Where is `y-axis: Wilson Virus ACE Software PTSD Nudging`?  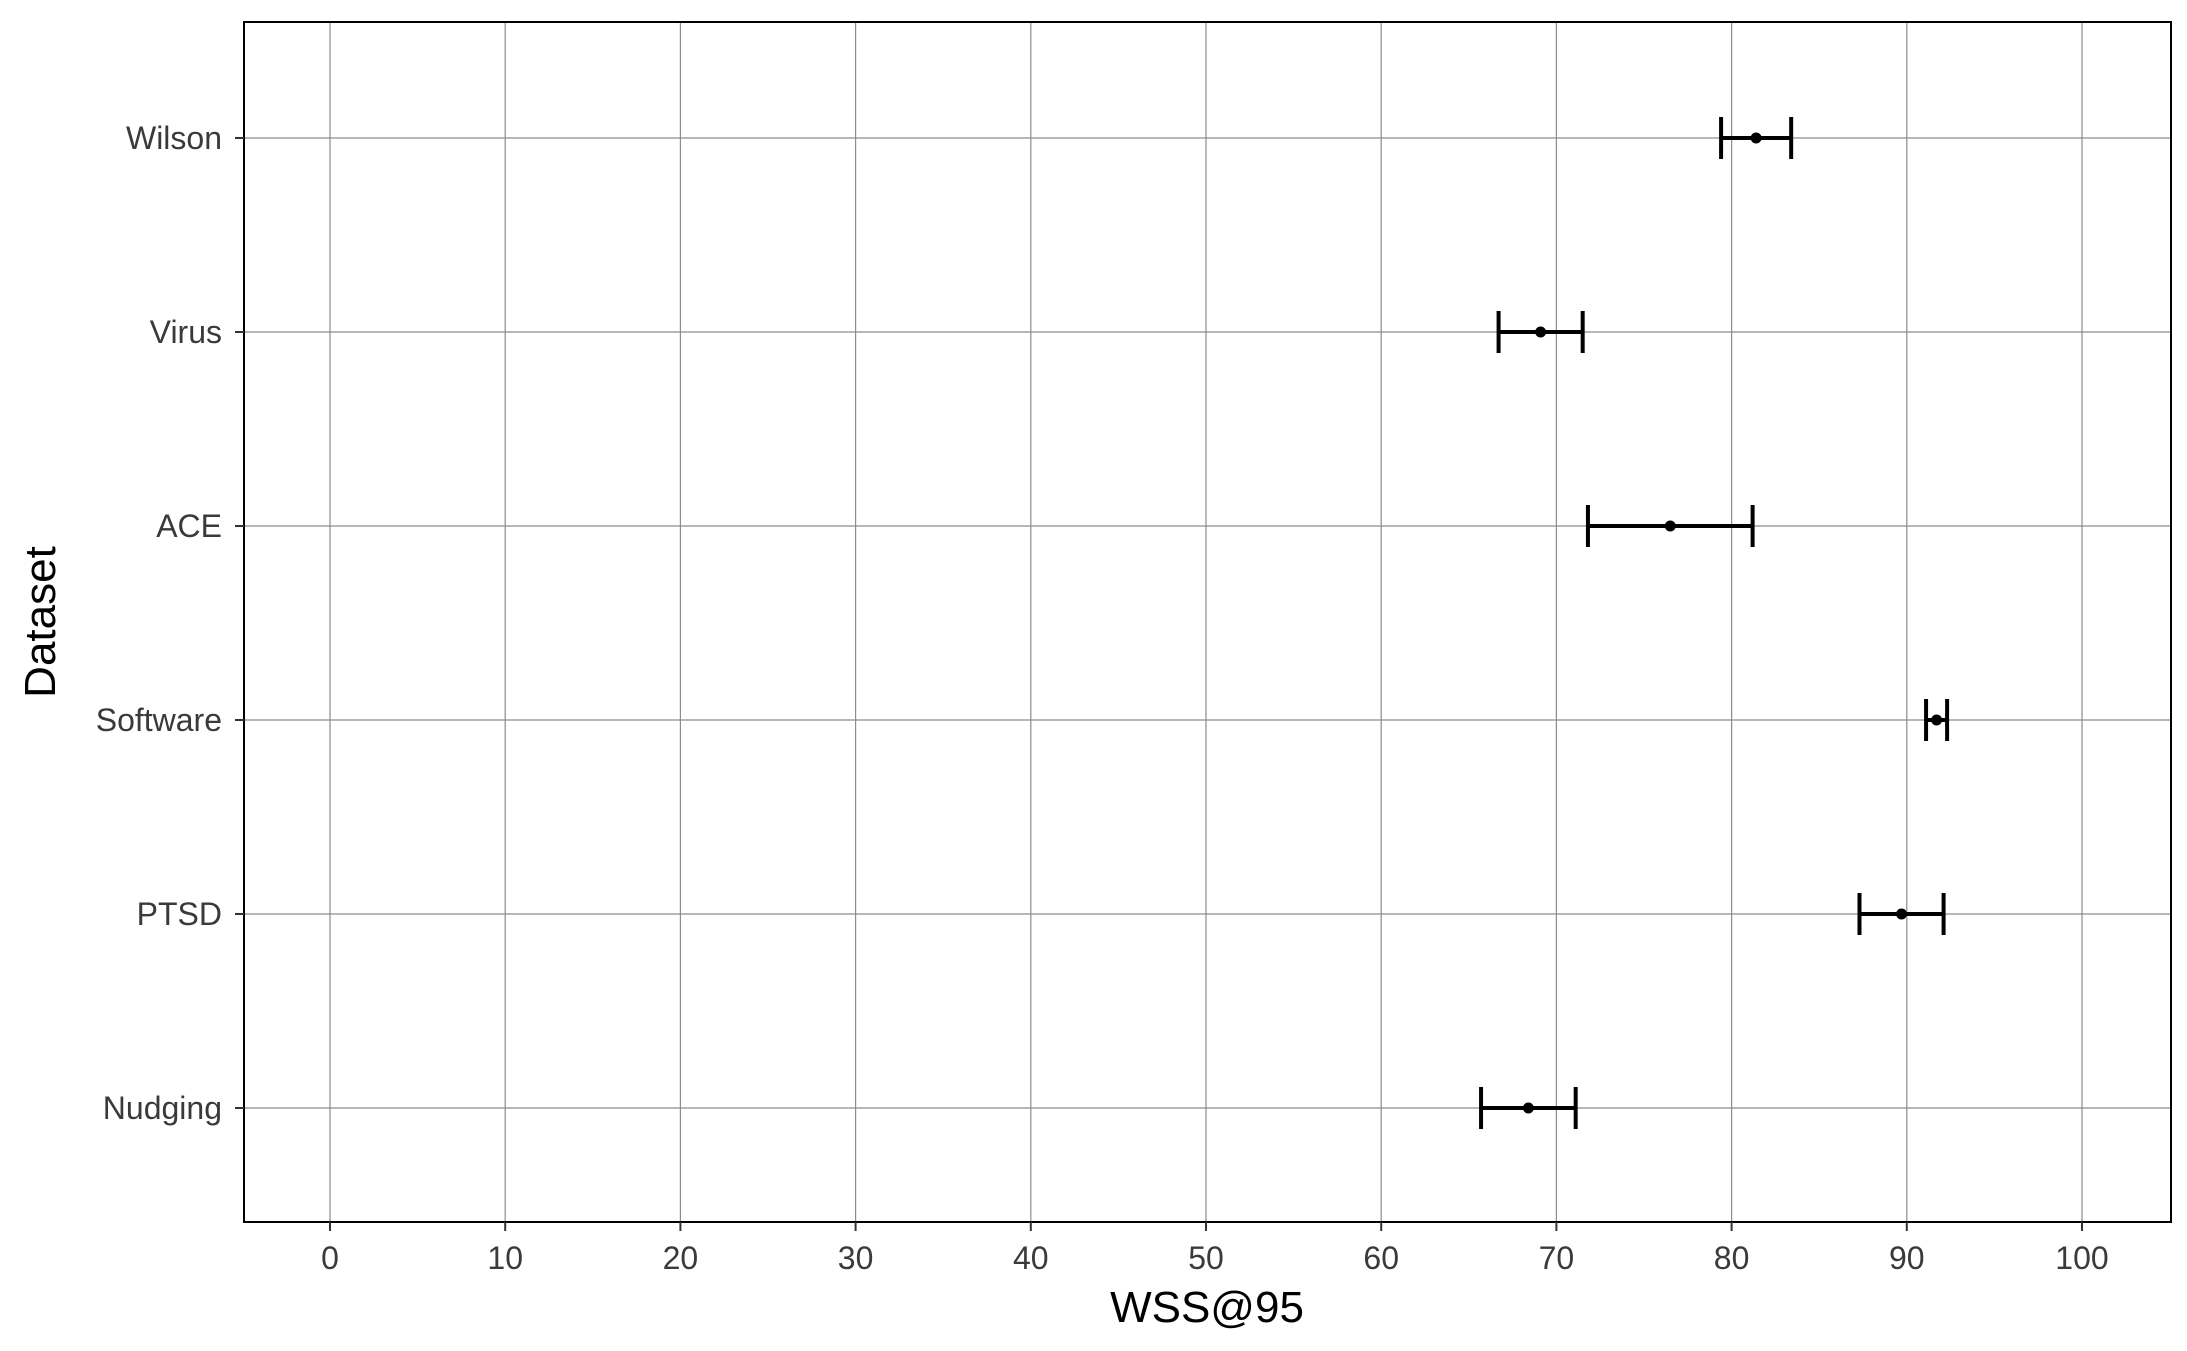
y-axis: Wilson Virus ACE Software PTSD Nudging is located at coordinates (170, 623).